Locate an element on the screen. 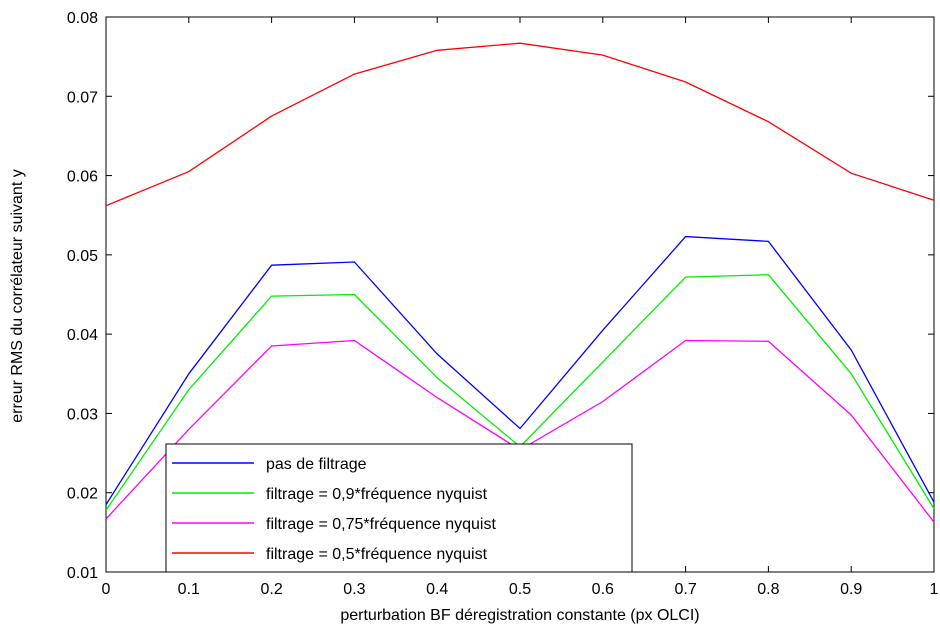 This screenshot has height=631, width=940. x-tick-label: 0.7 is located at coordinates (685, 589).